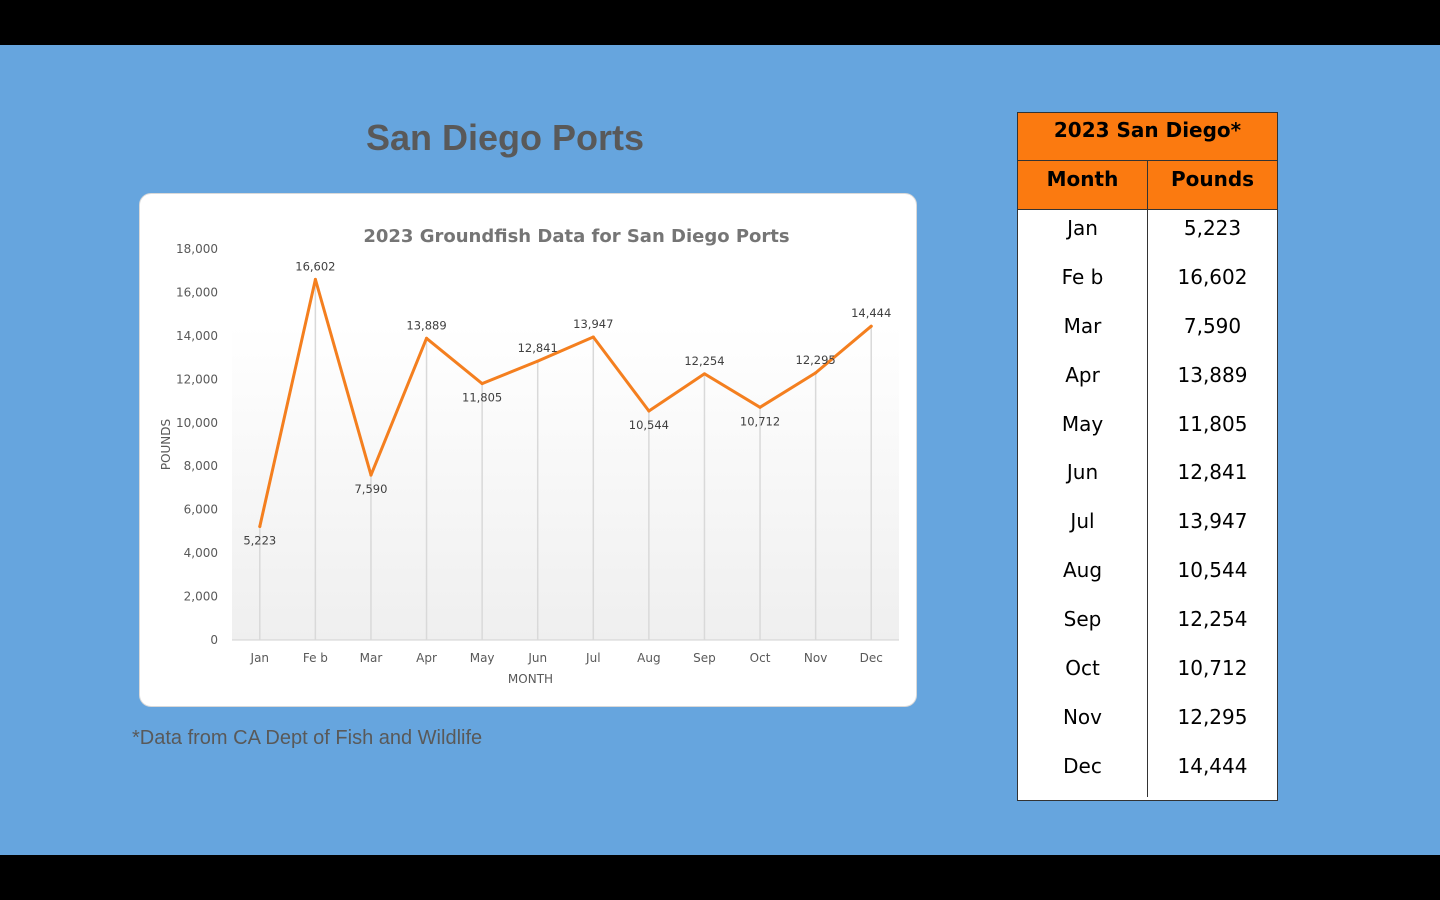  Describe the element at coordinates (1083, 381) in the screenshot. I see `table-cell-month: Apr` at that location.